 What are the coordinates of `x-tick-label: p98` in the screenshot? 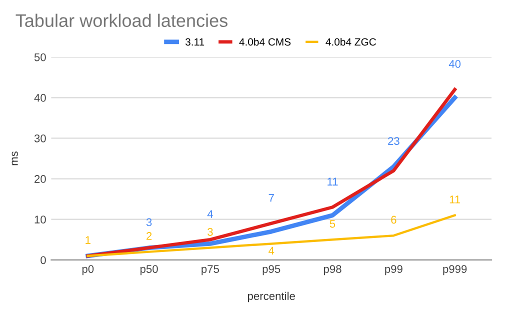 It's located at (333, 270).